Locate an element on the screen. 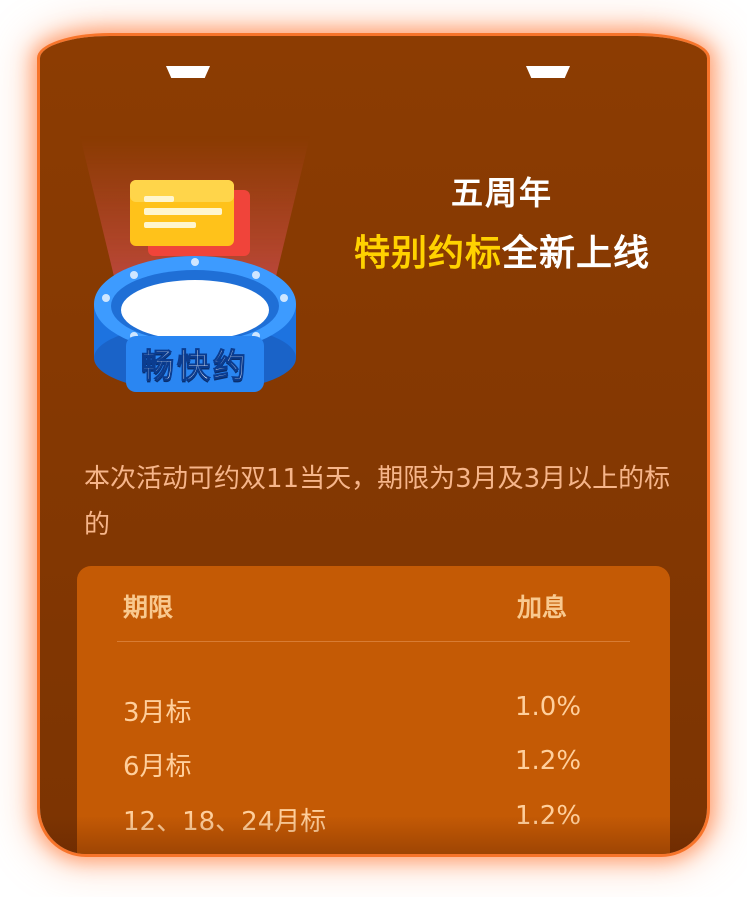 This screenshot has height=897, width=747. spotlight-left-icon is located at coordinates (188, 72).